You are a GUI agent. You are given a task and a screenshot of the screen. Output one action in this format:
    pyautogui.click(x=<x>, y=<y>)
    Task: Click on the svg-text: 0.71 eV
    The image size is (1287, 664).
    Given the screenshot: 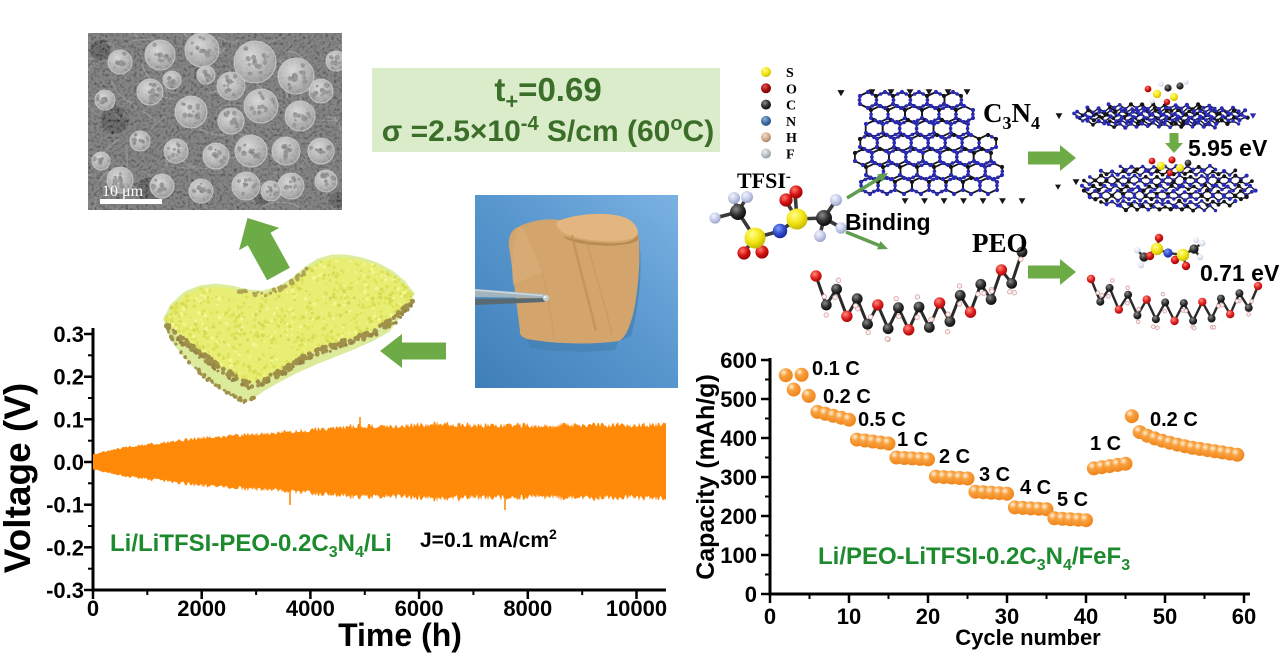 What is the action you would take?
    pyautogui.click(x=1240, y=273)
    